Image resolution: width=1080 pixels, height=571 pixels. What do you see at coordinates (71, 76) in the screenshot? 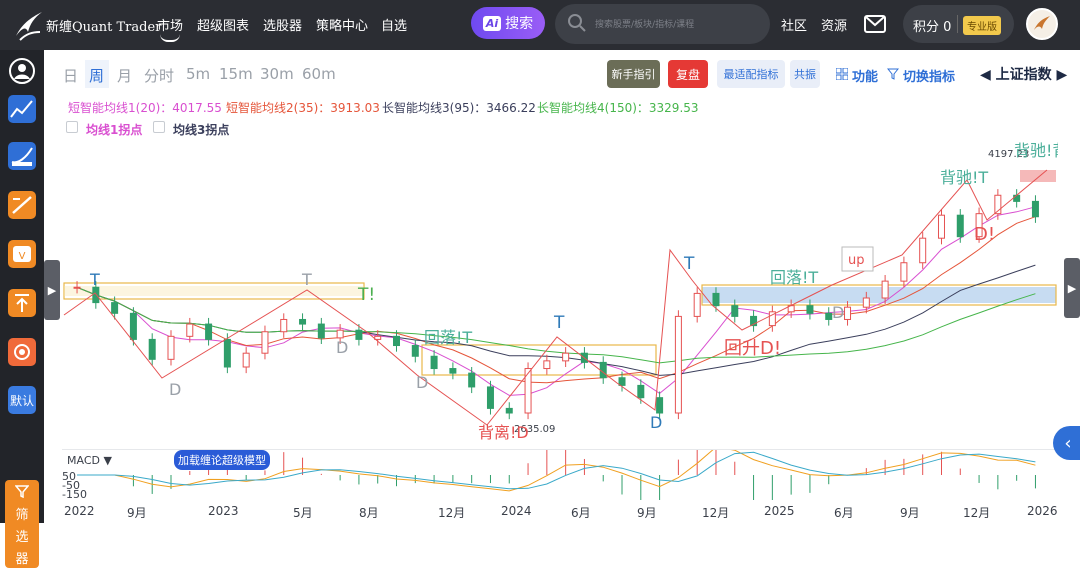
I see `timeframe-day: 日` at bounding box center [71, 76].